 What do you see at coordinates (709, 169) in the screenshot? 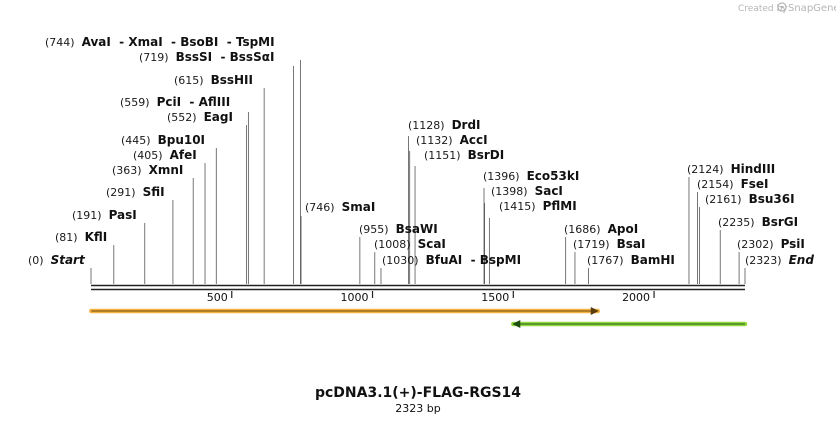
I see `site-position: (2124)` at bounding box center [709, 169].